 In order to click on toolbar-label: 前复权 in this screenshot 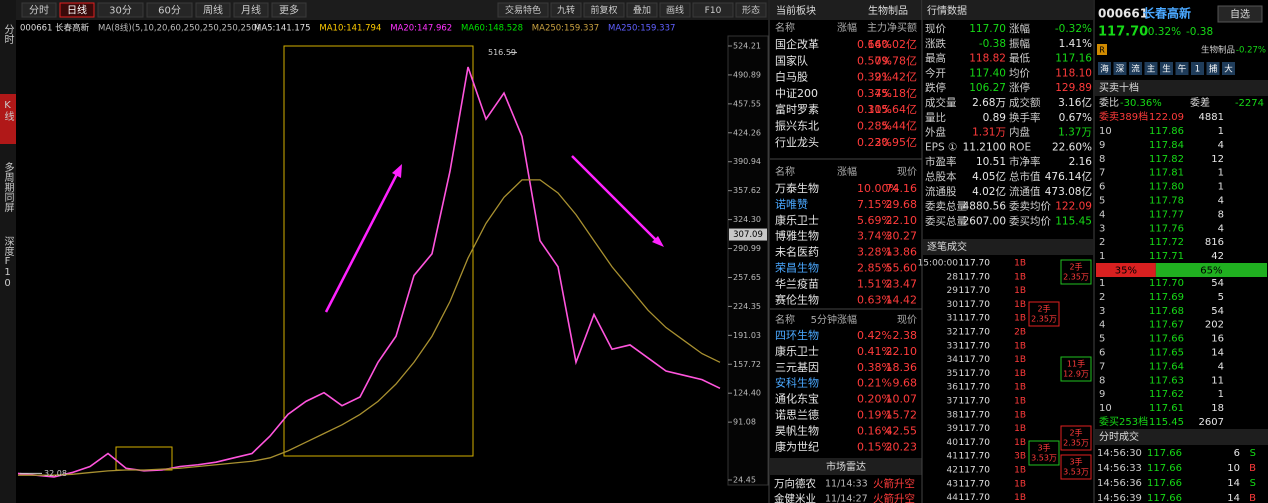, I will do `click(603, 10)`.